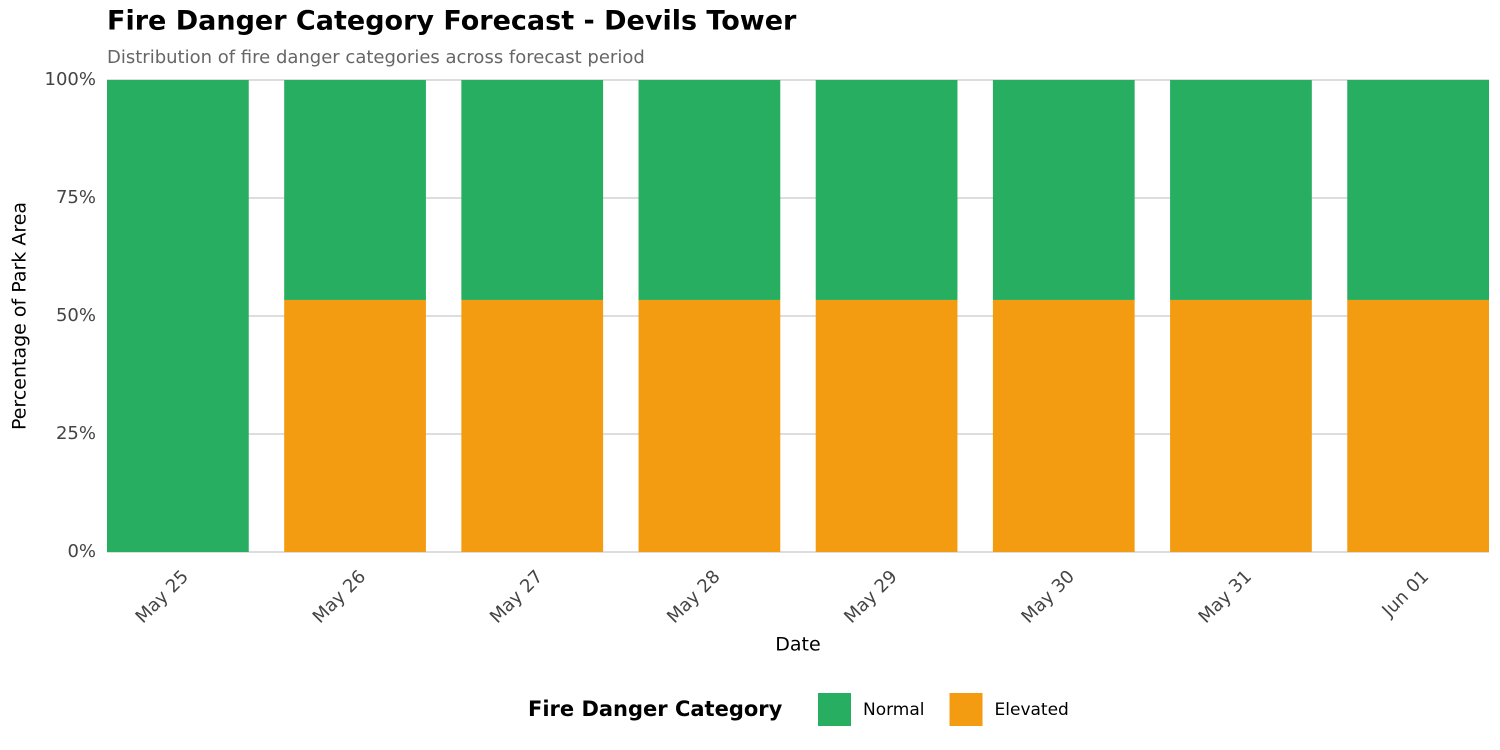 Image resolution: width=1500 pixels, height=750 pixels. I want to click on x-tick-label: May 30, so click(1047, 596).